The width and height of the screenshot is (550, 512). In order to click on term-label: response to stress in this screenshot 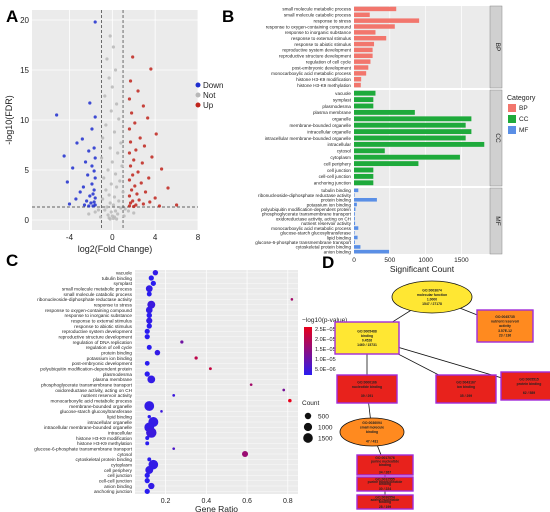, I will do `click(113, 304)`.